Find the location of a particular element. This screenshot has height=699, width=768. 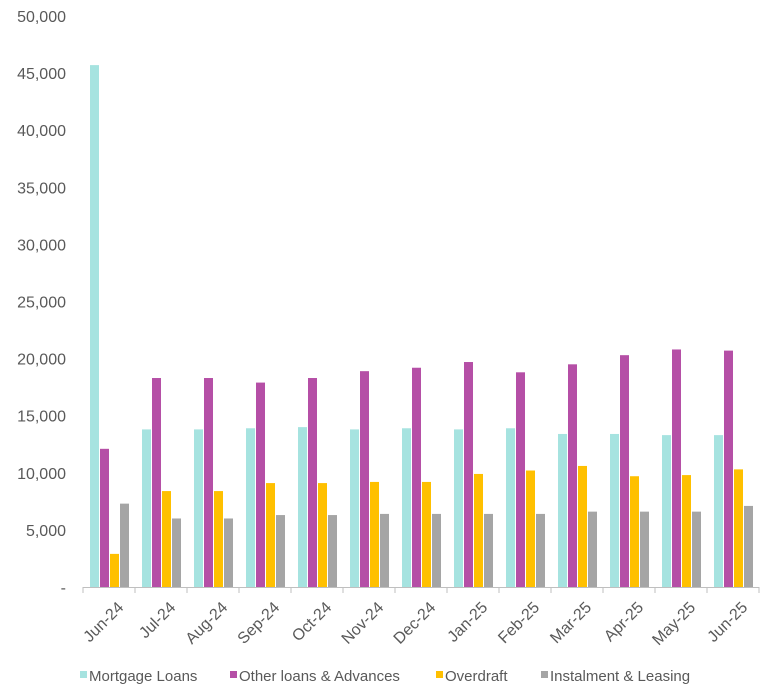

y-tick-label: 40,000 is located at coordinates (41, 131).